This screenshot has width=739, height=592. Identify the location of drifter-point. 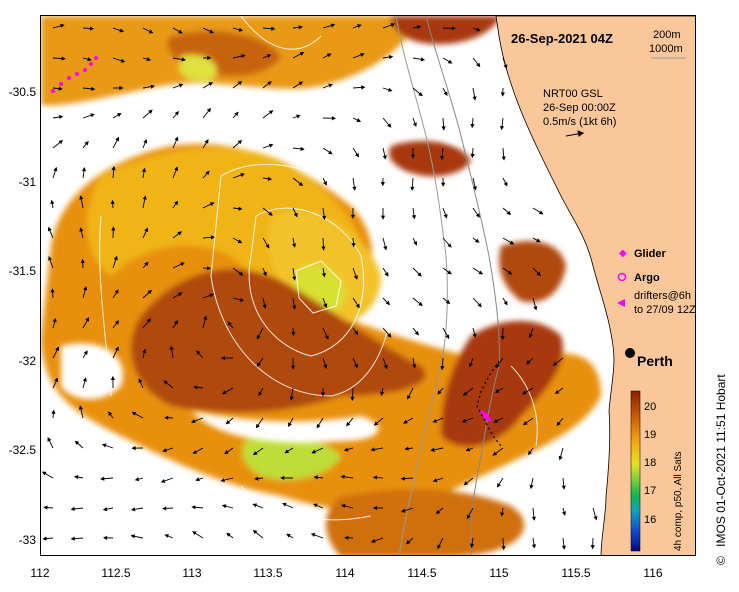
(61, 84).